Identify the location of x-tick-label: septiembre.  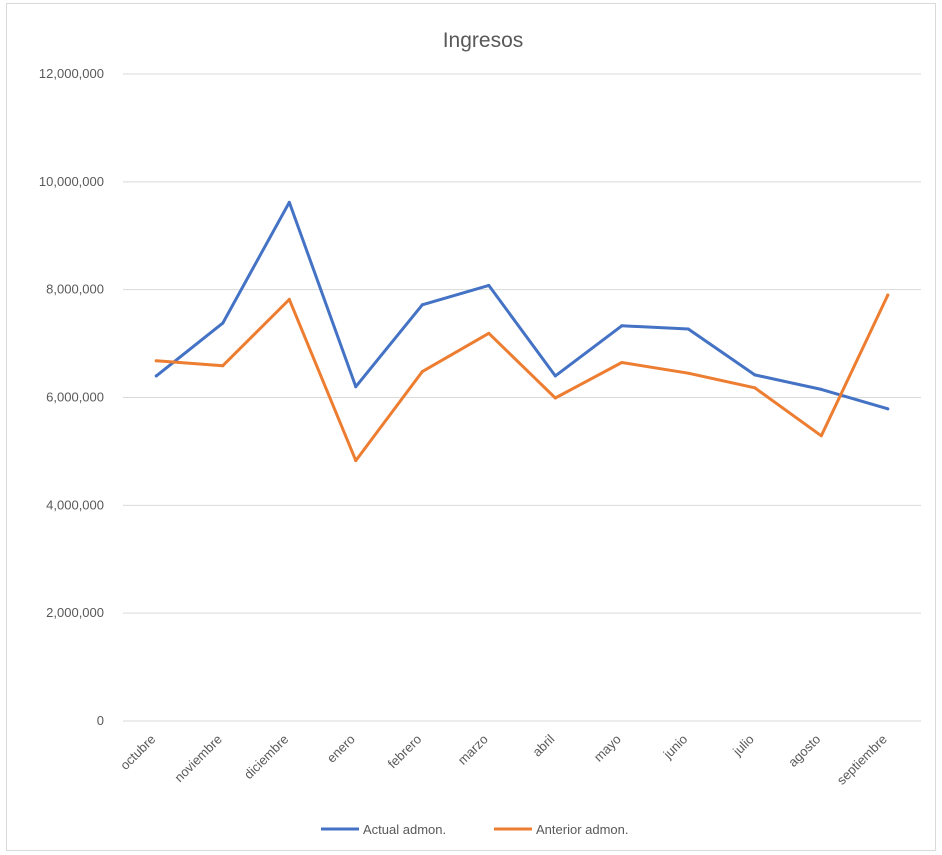
(862, 760).